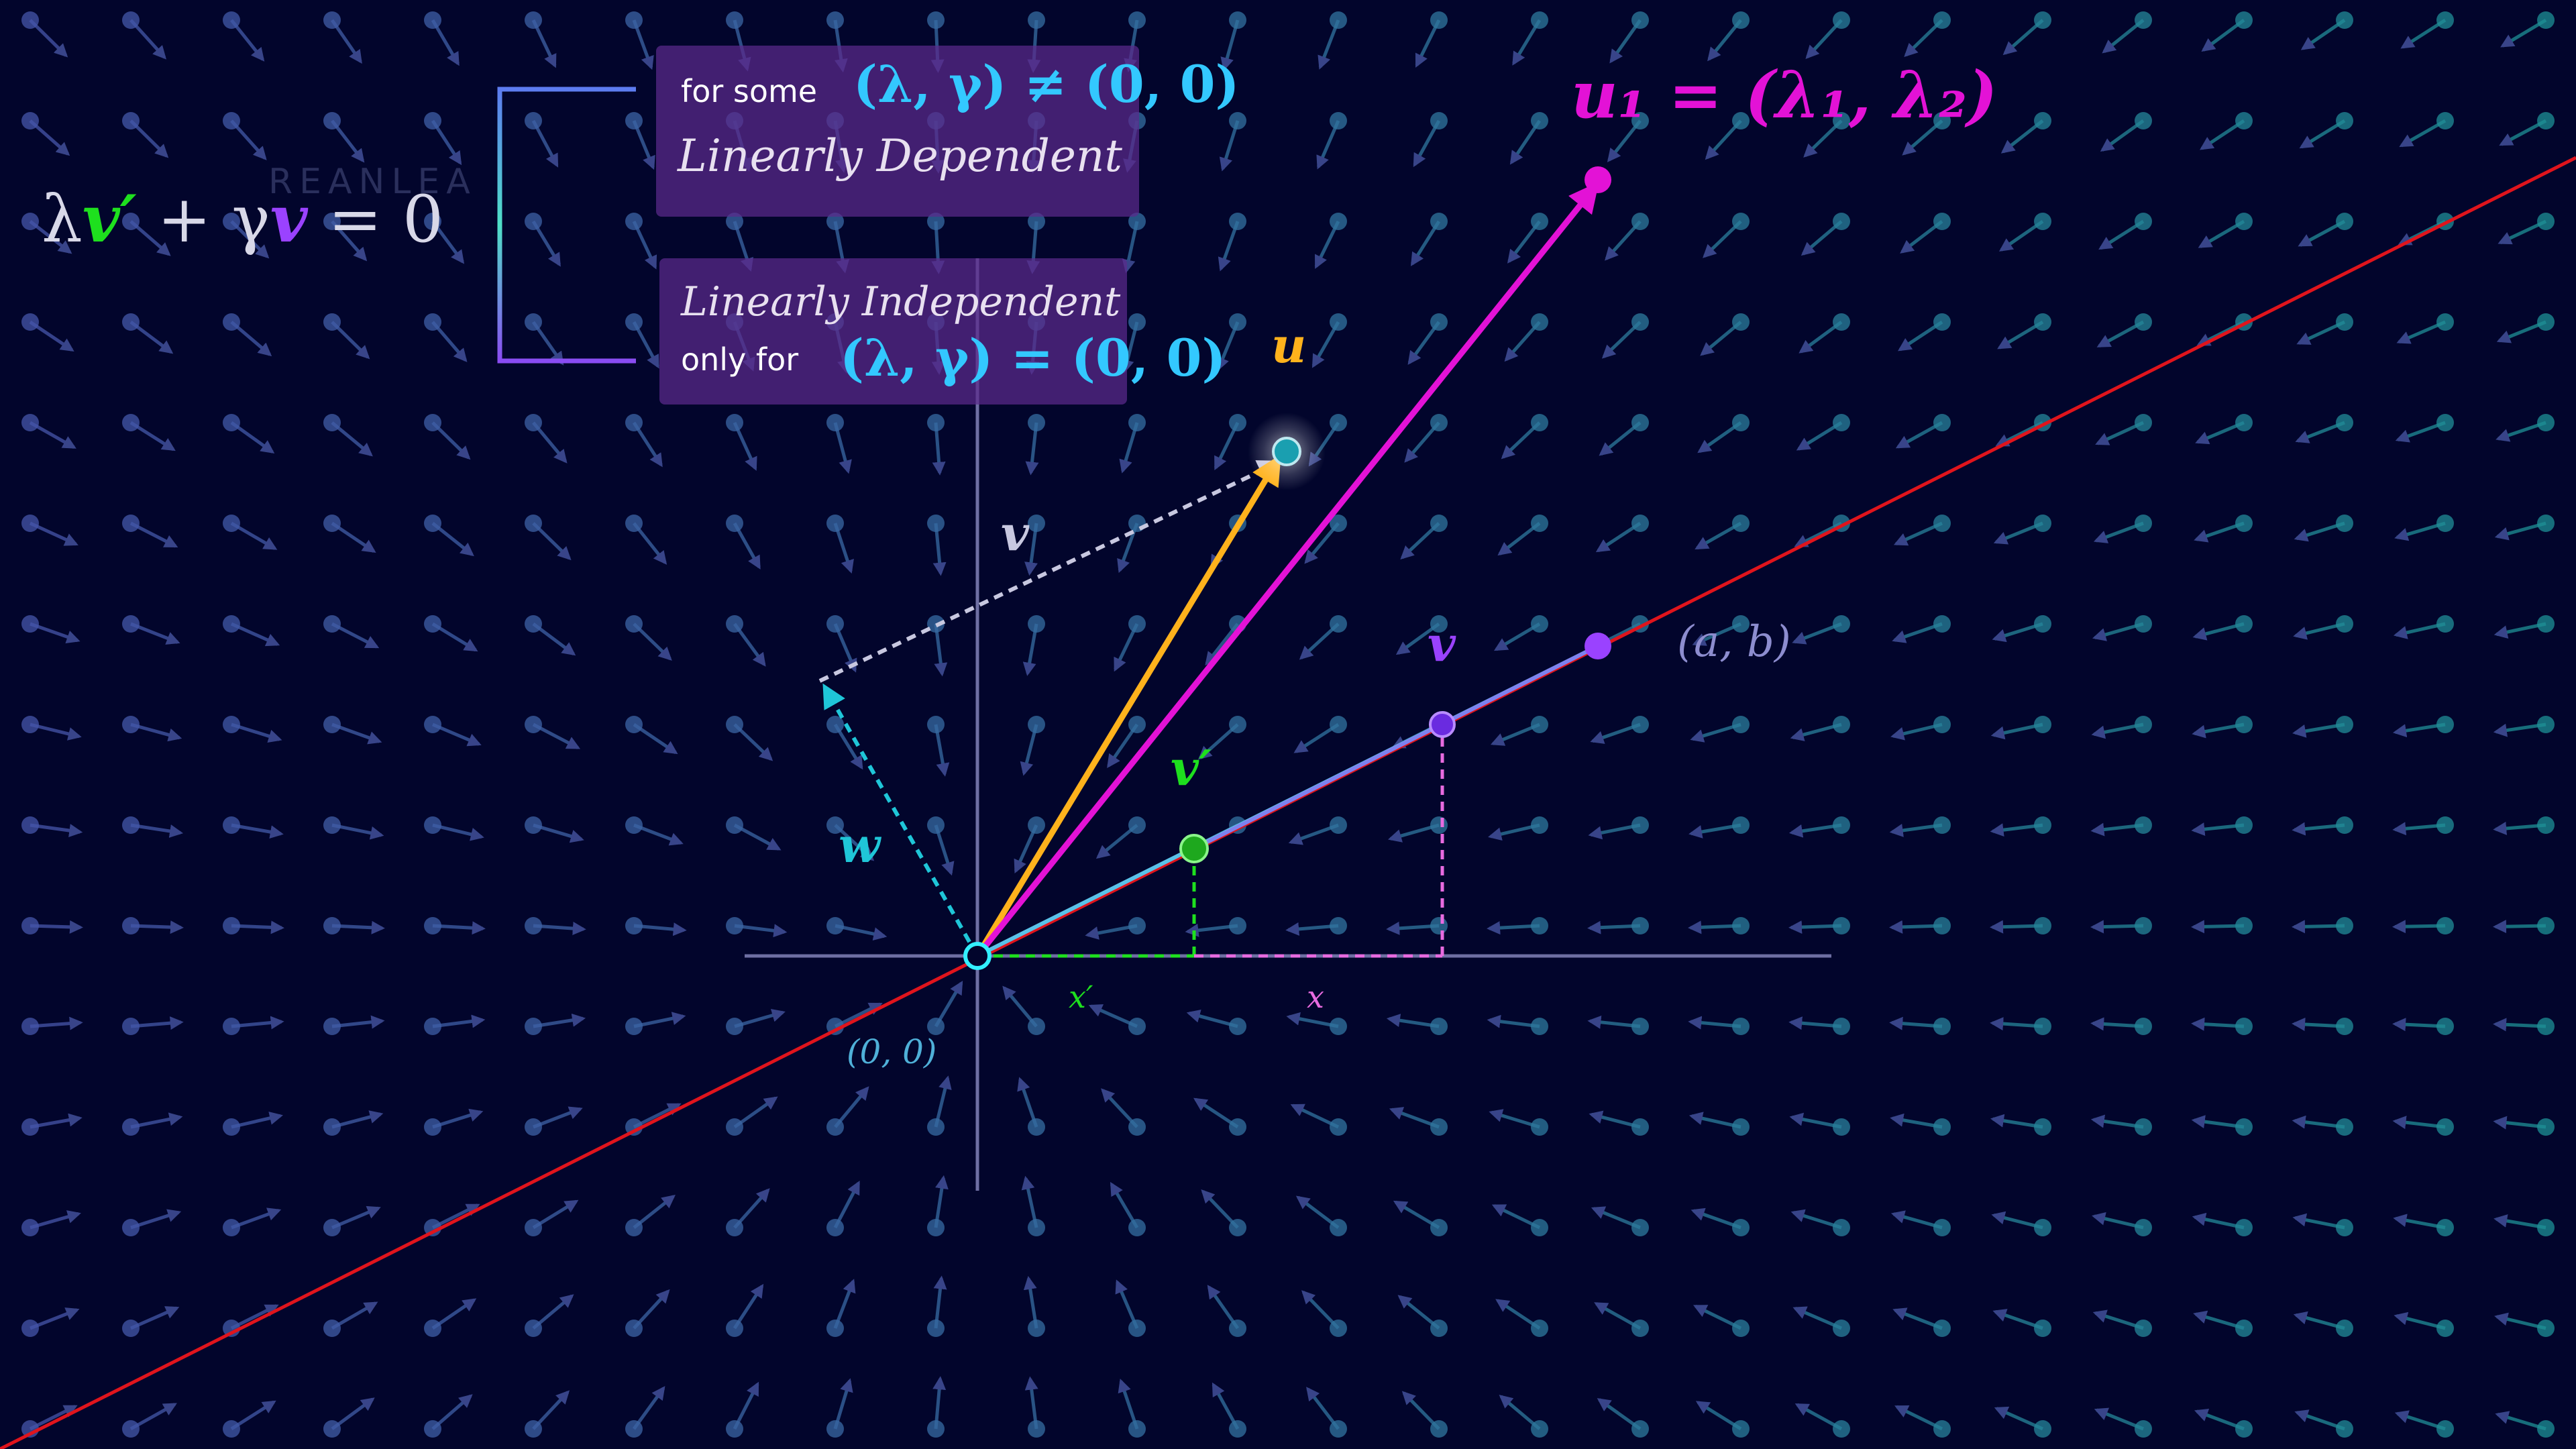  I want to click on ab-point, so click(1598, 646).